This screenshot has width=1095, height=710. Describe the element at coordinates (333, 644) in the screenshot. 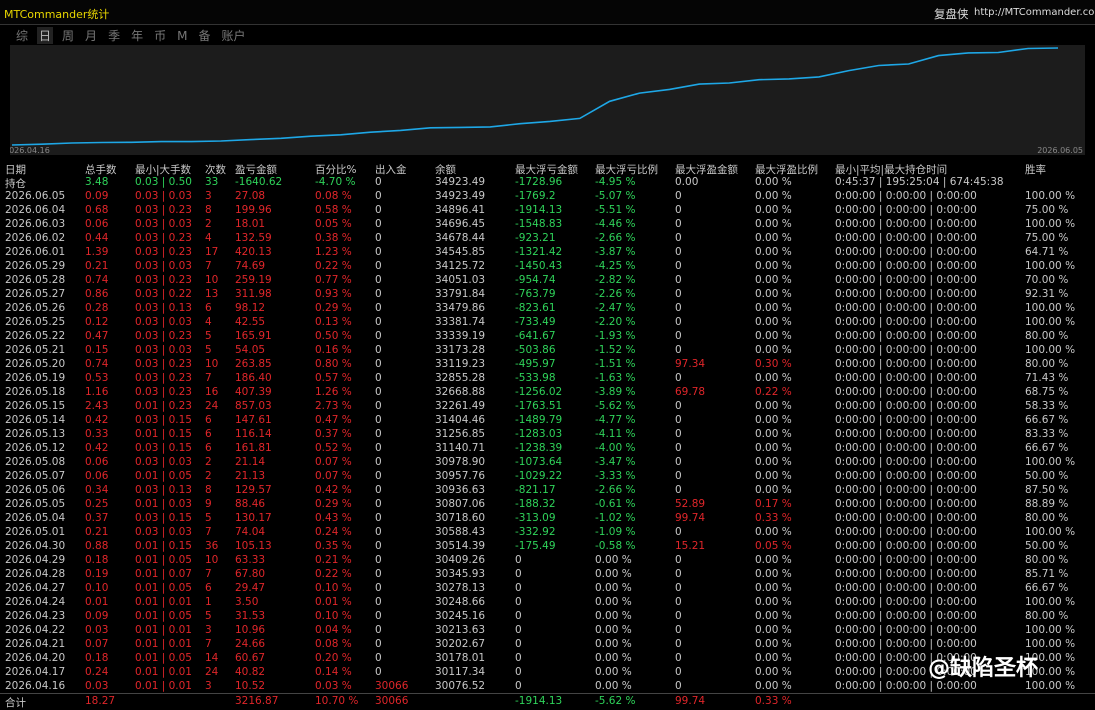

I see `cell: 0.08 %` at that location.